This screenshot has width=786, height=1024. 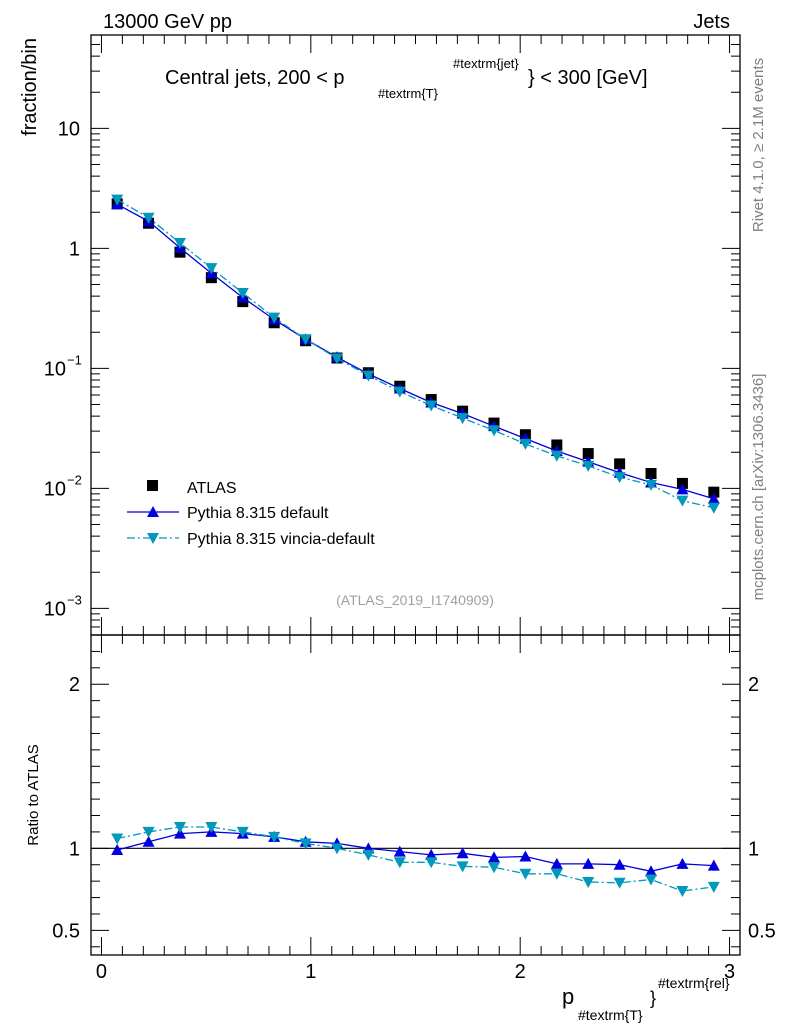 I want to click on rivet-version-label: Rivet 4.1.0, ≥ 2.1M events, so click(x=758, y=145).